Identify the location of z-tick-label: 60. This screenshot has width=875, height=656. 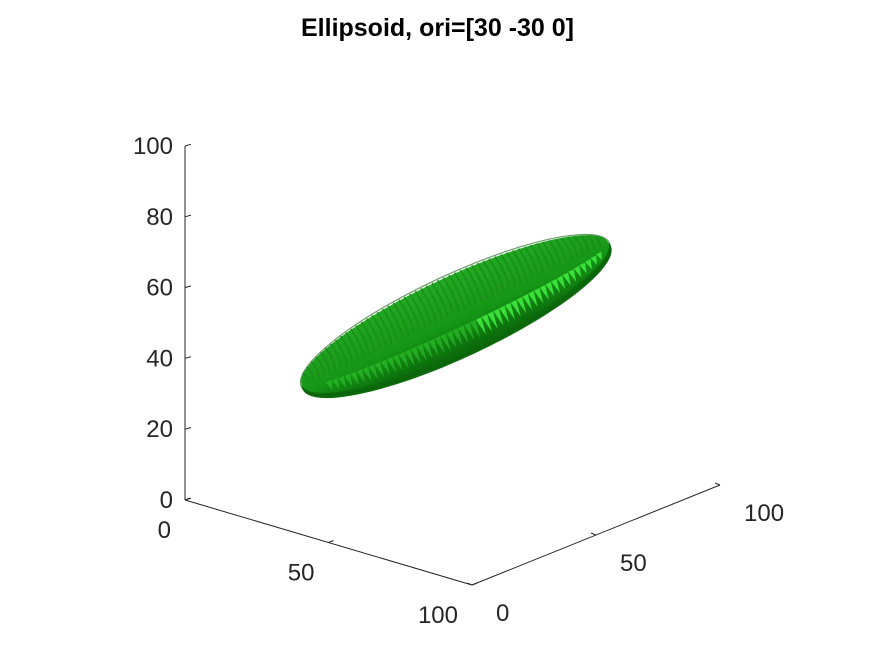
(159, 288).